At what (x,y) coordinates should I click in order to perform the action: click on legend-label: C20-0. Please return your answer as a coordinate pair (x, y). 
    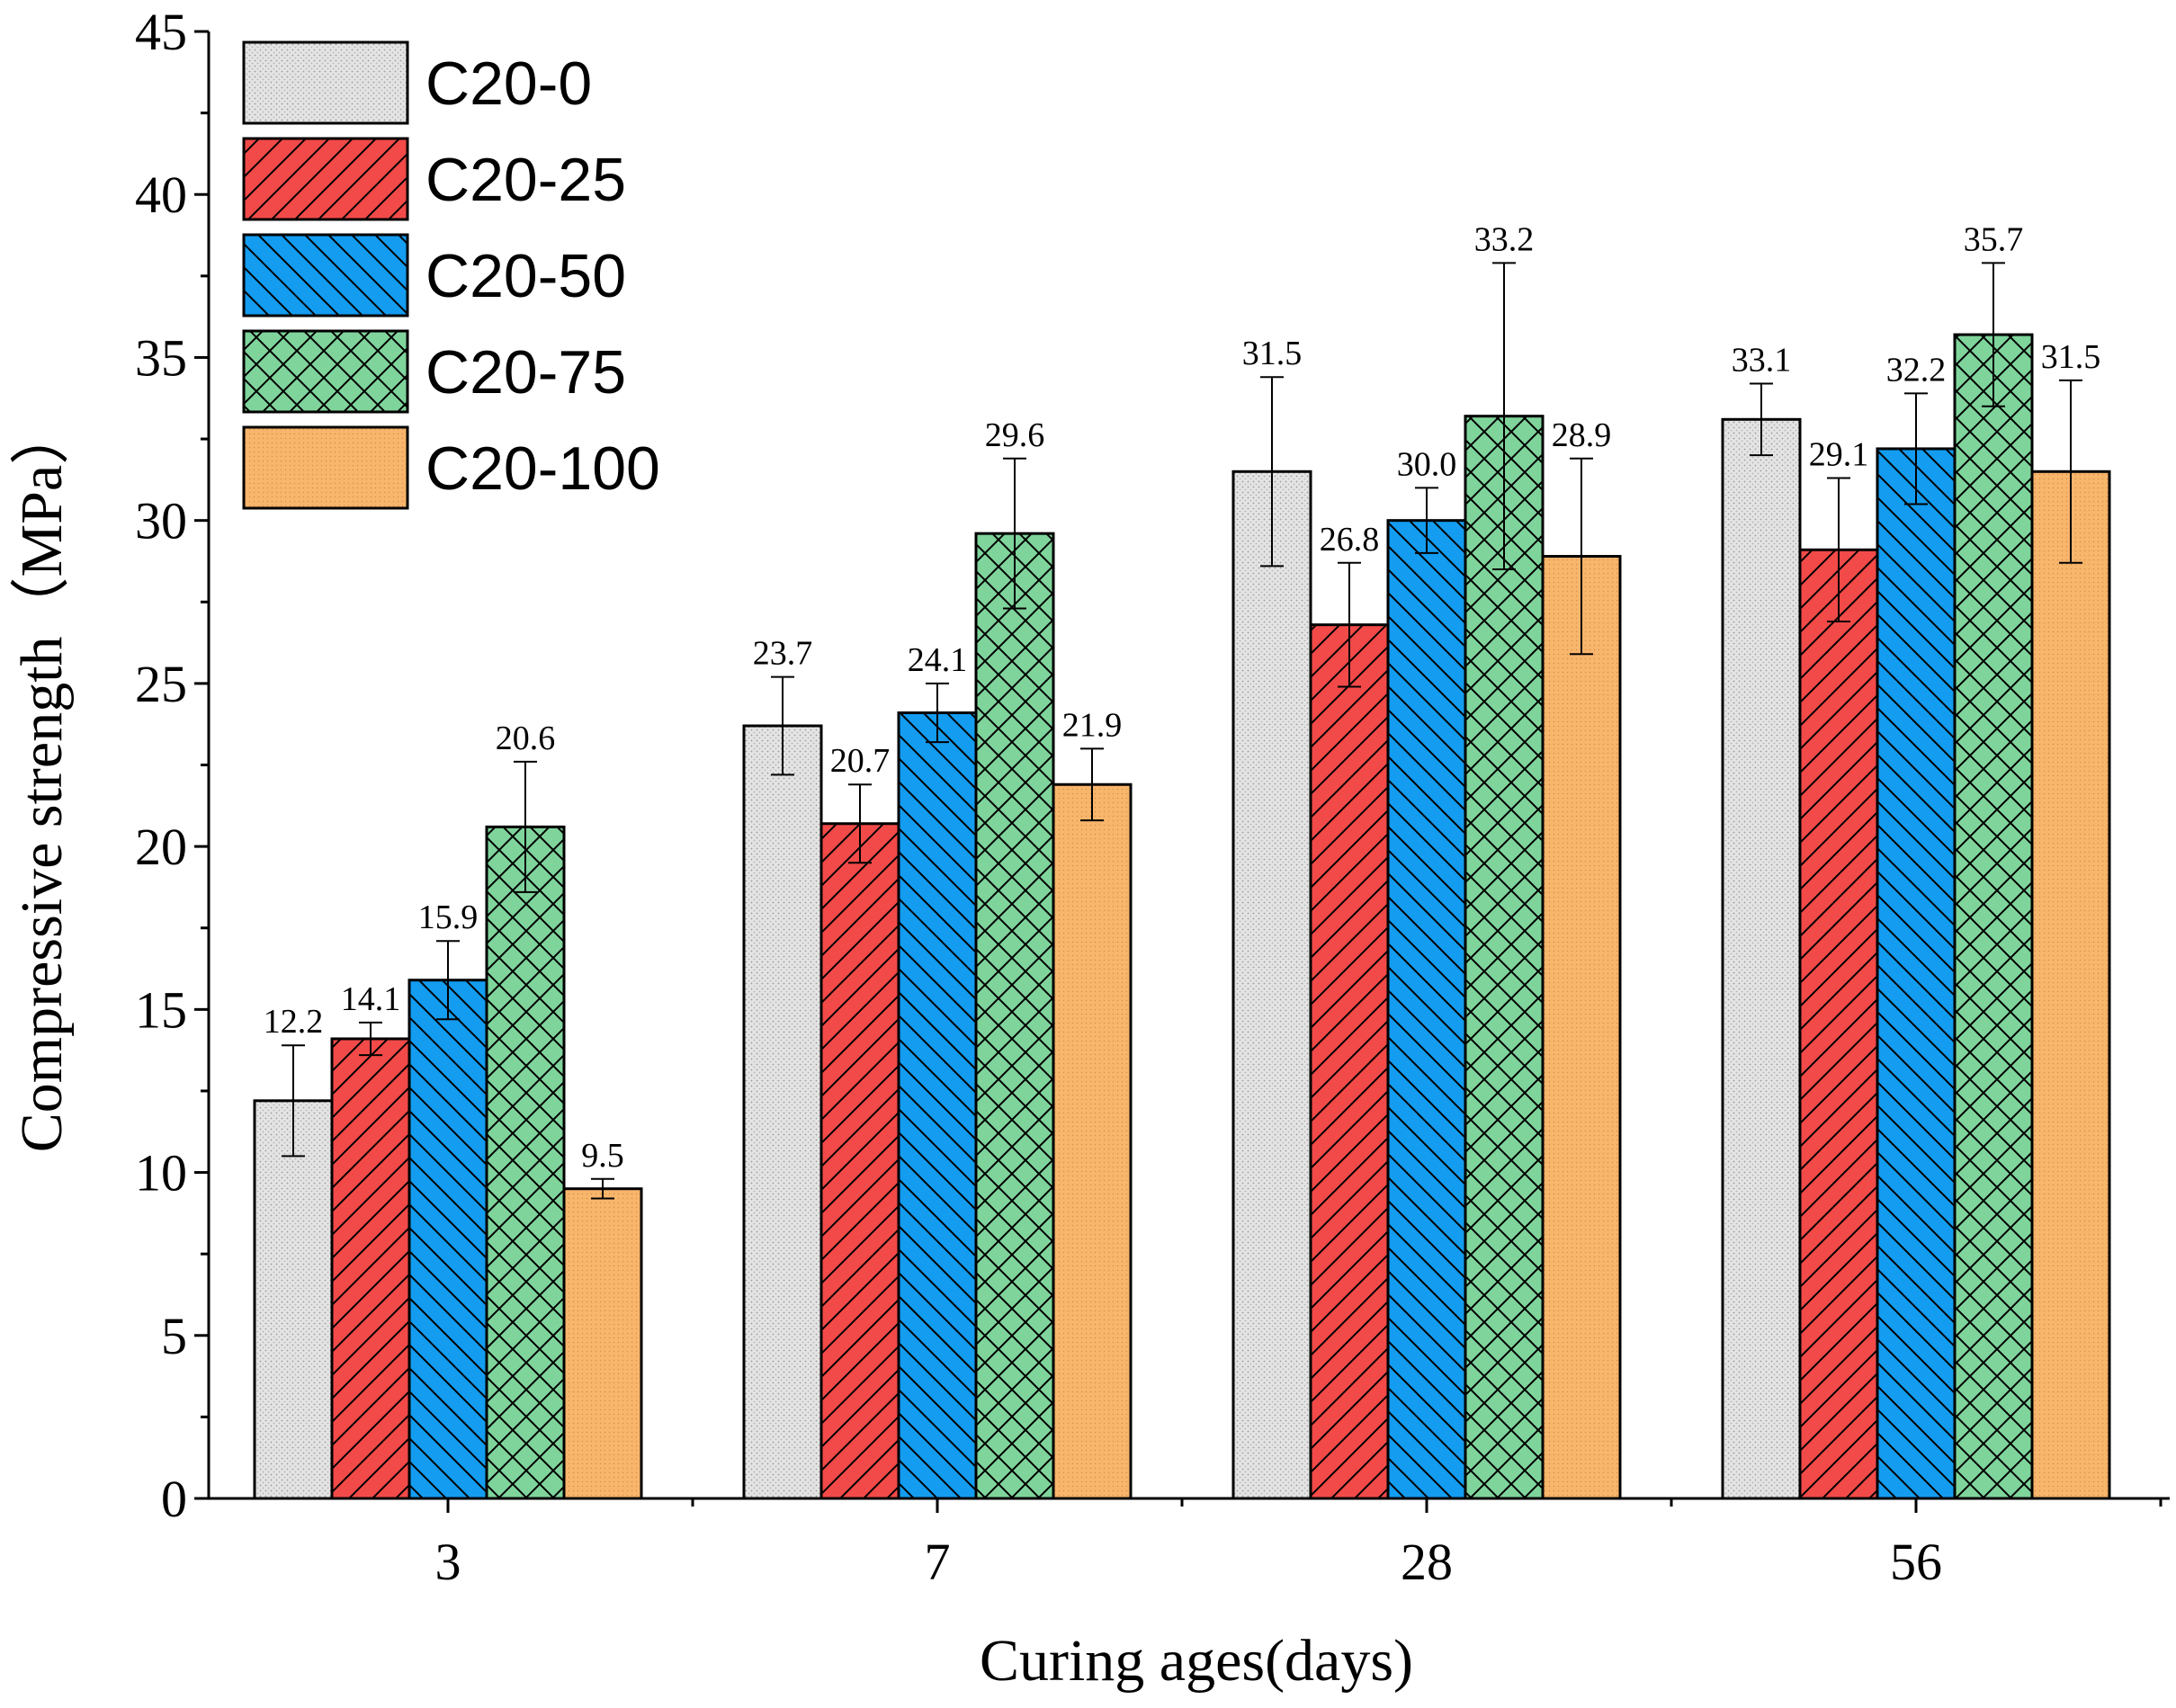
    Looking at the image, I should click on (508, 84).